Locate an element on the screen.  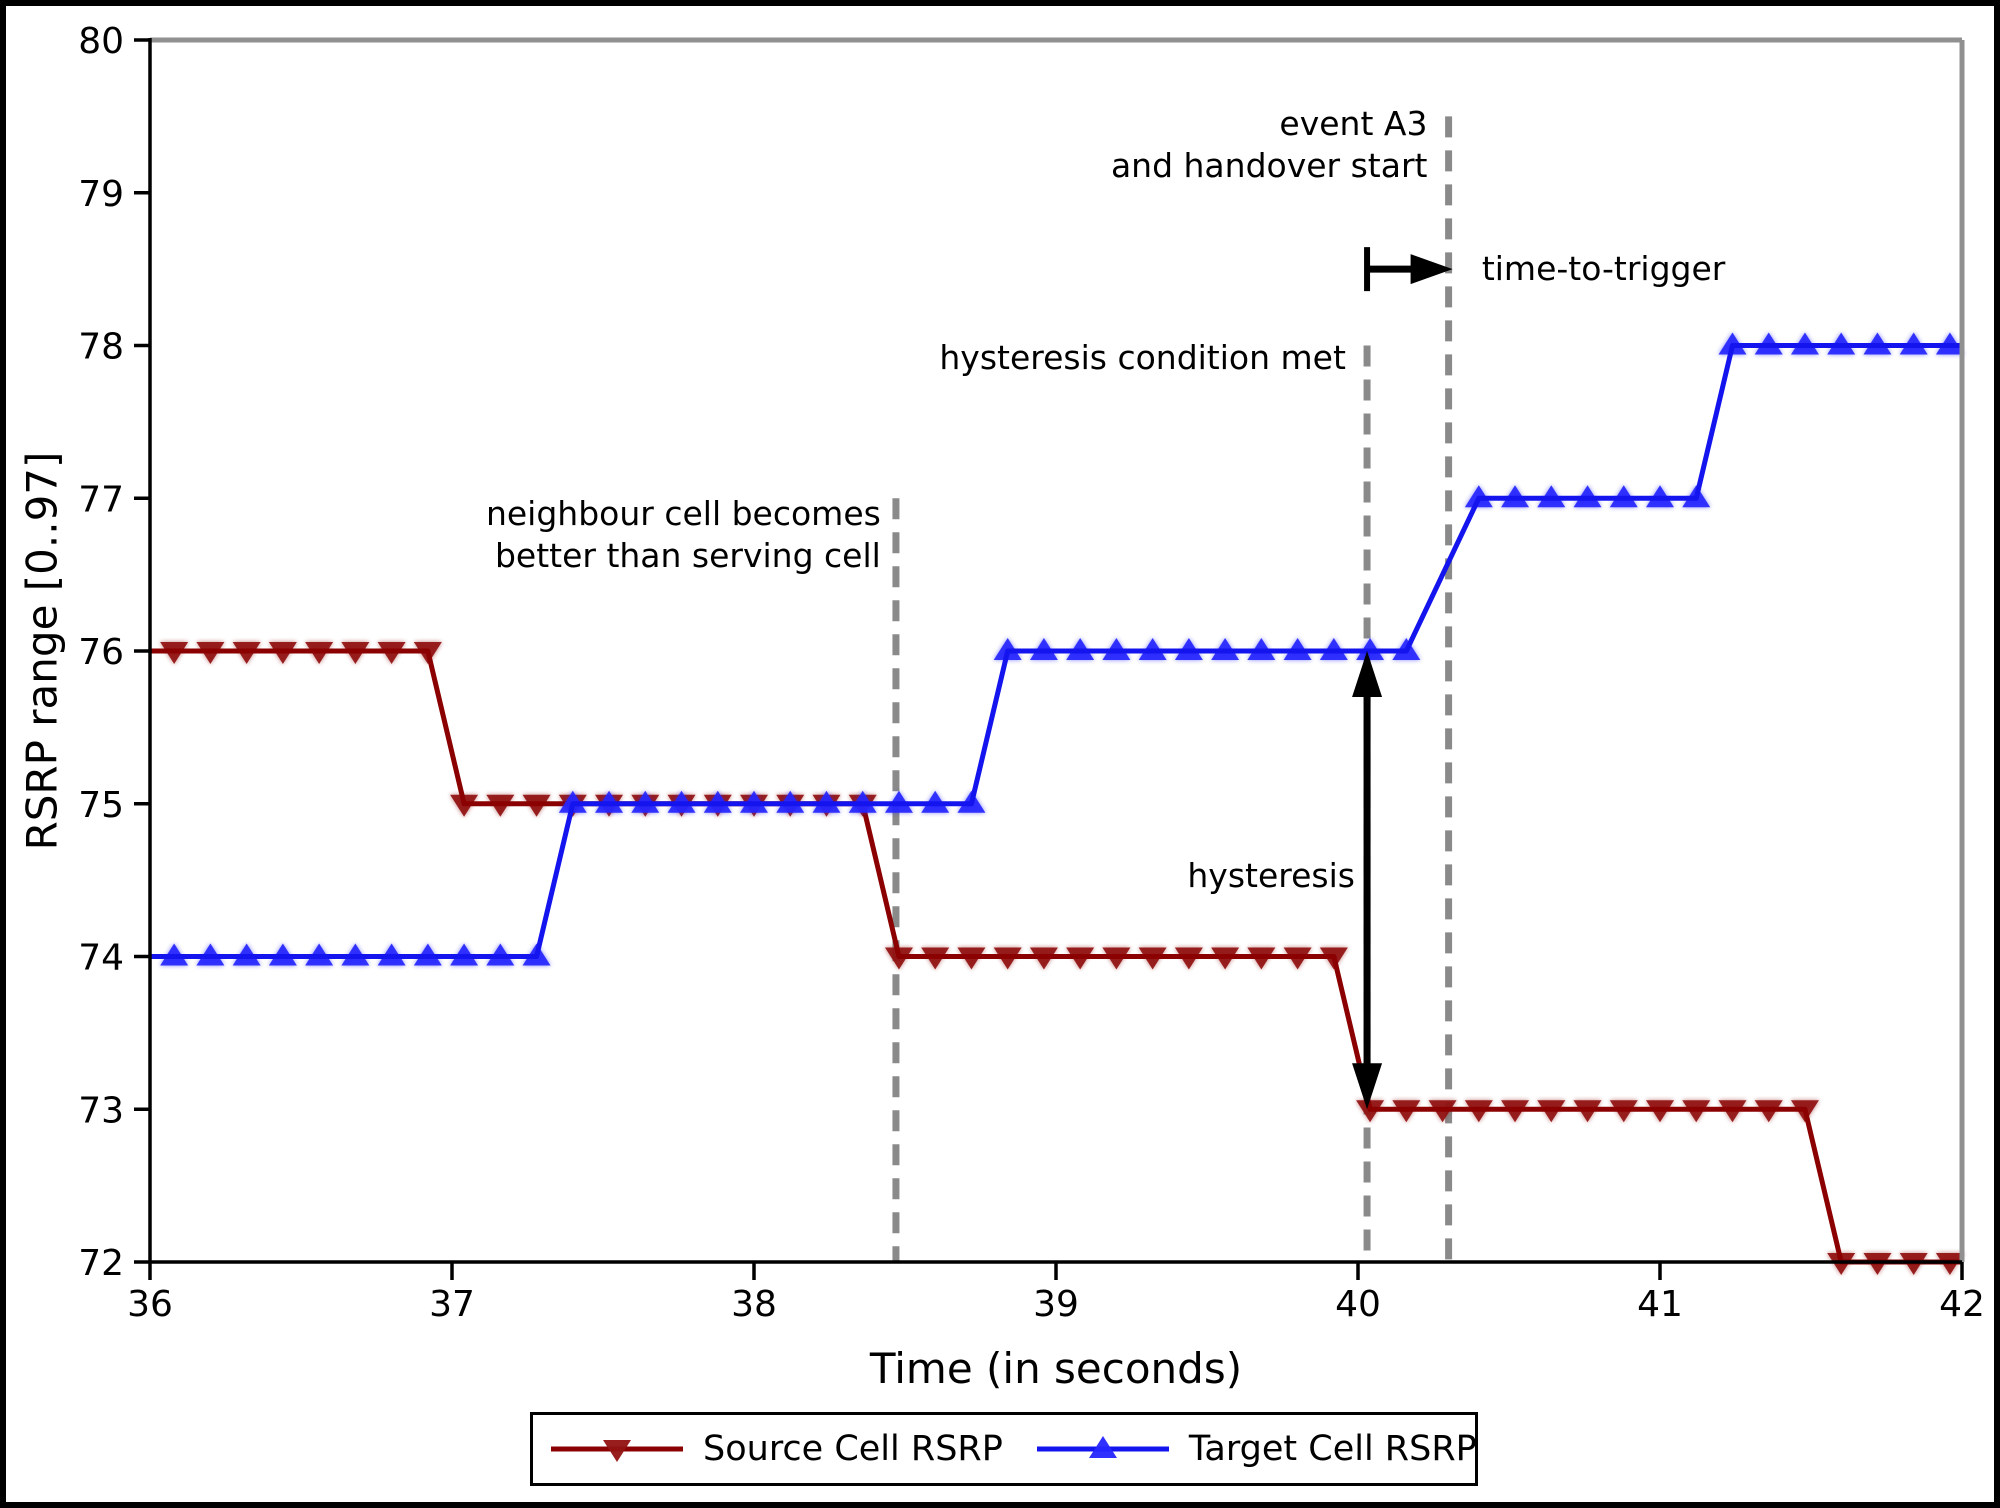
x-axis-title: Time (in seconds) is located at coordinates (1056, 1368).